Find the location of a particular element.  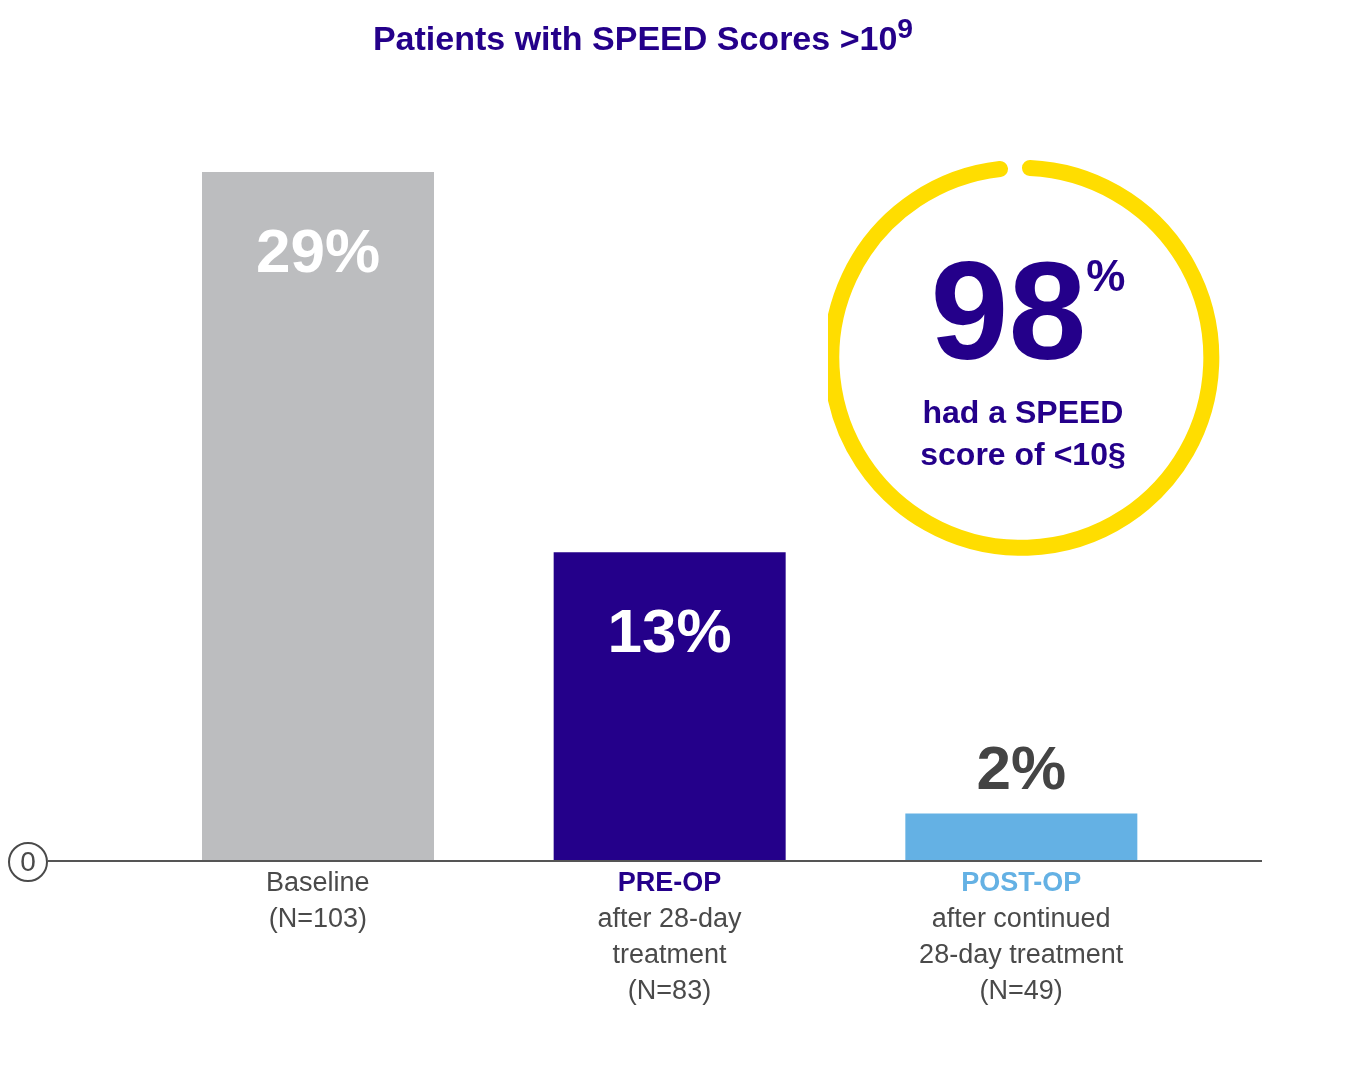

annotation: had a SPEED score of <10§ is located at coordinates (1023, 433).